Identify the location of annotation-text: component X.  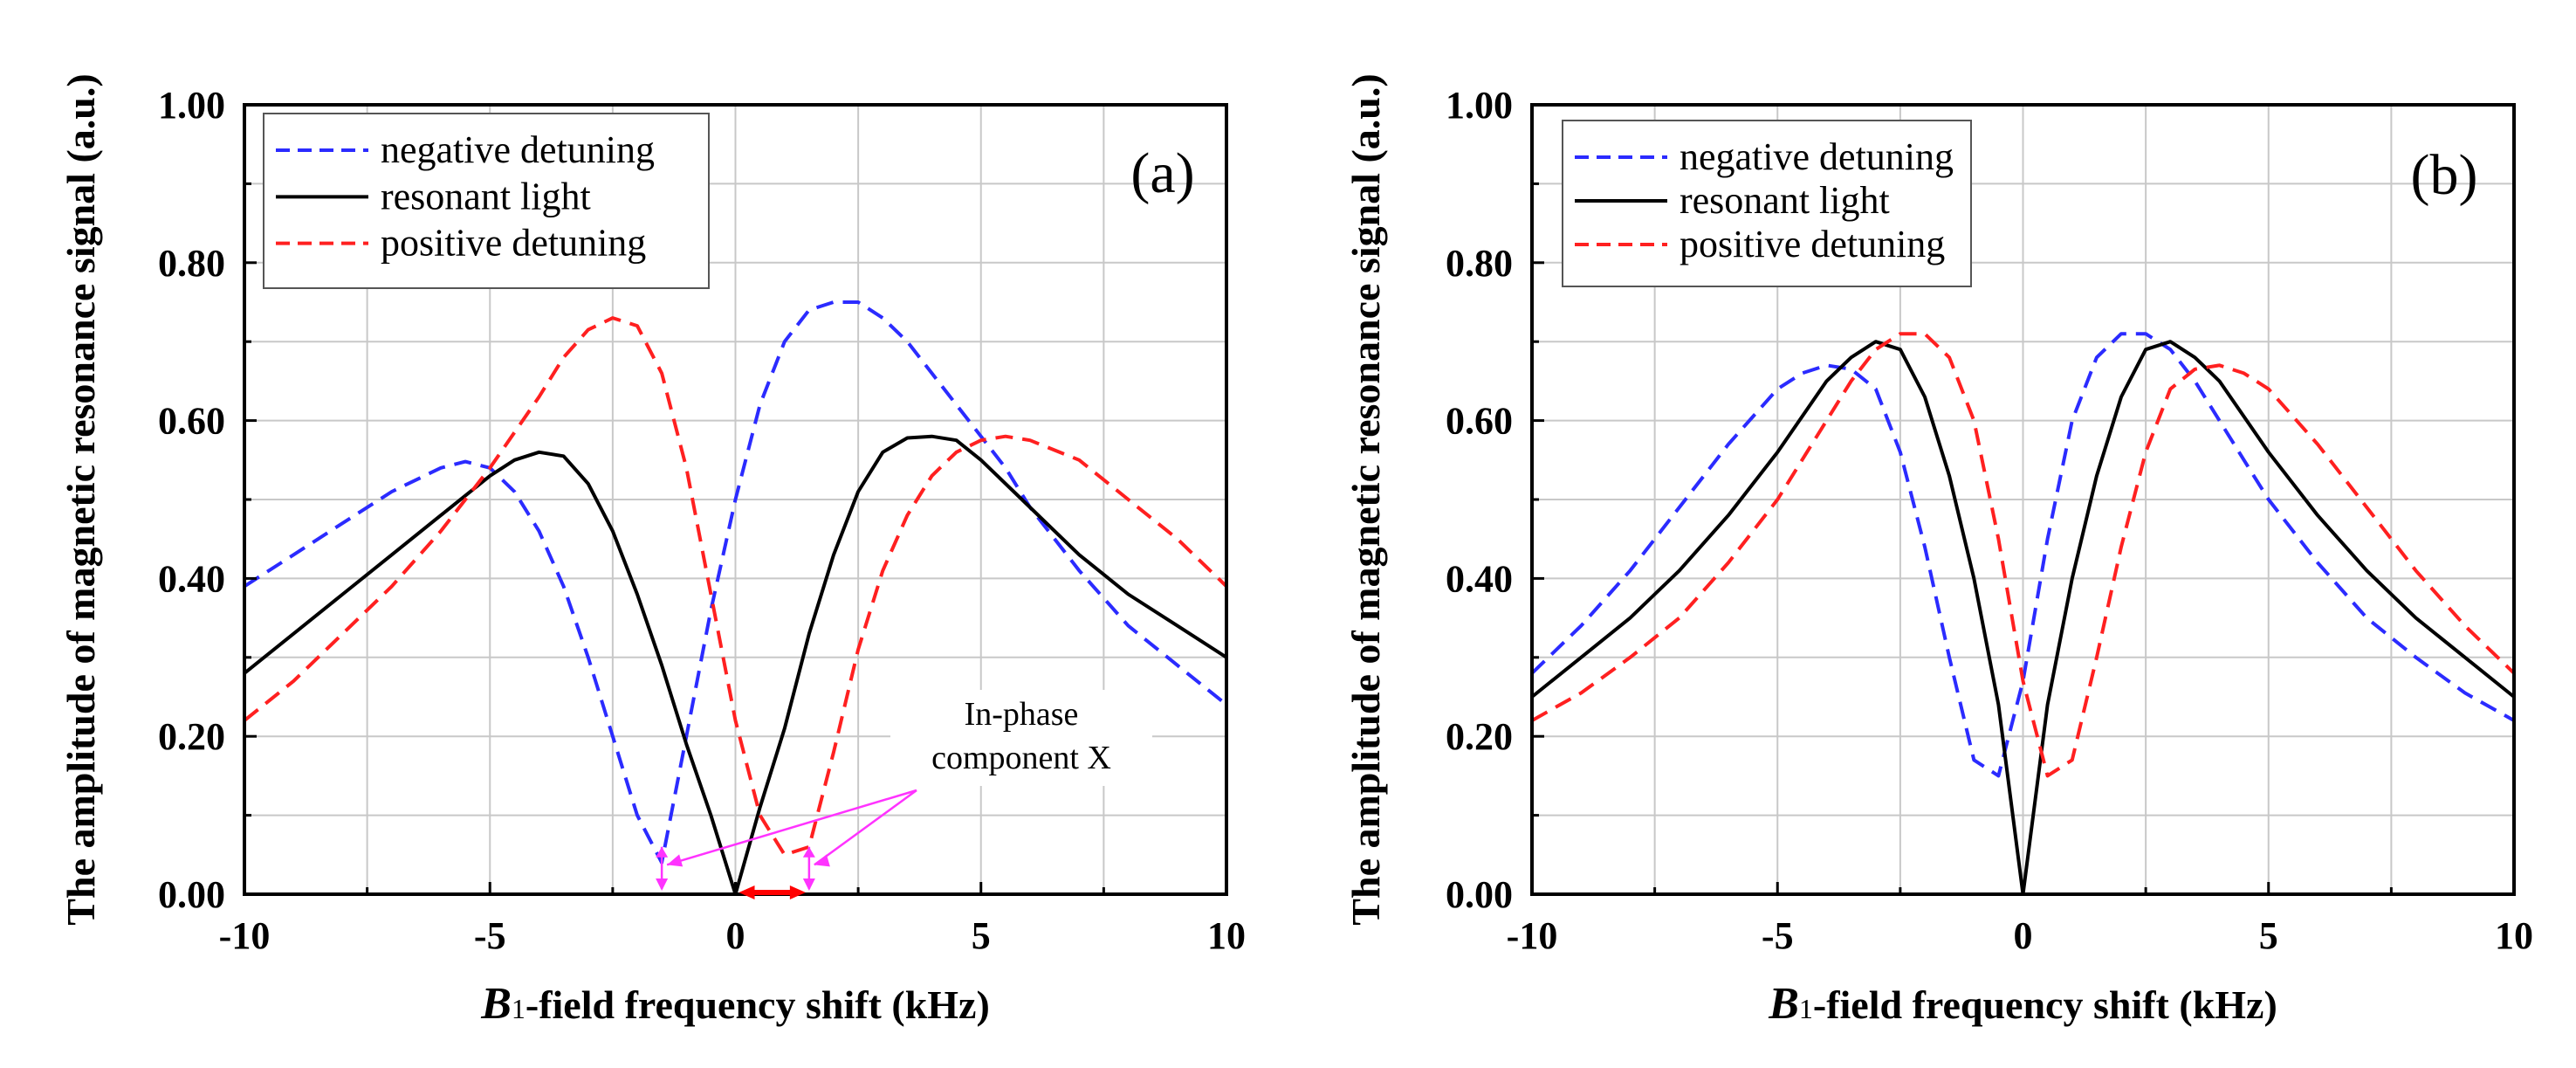
(1021, 758).